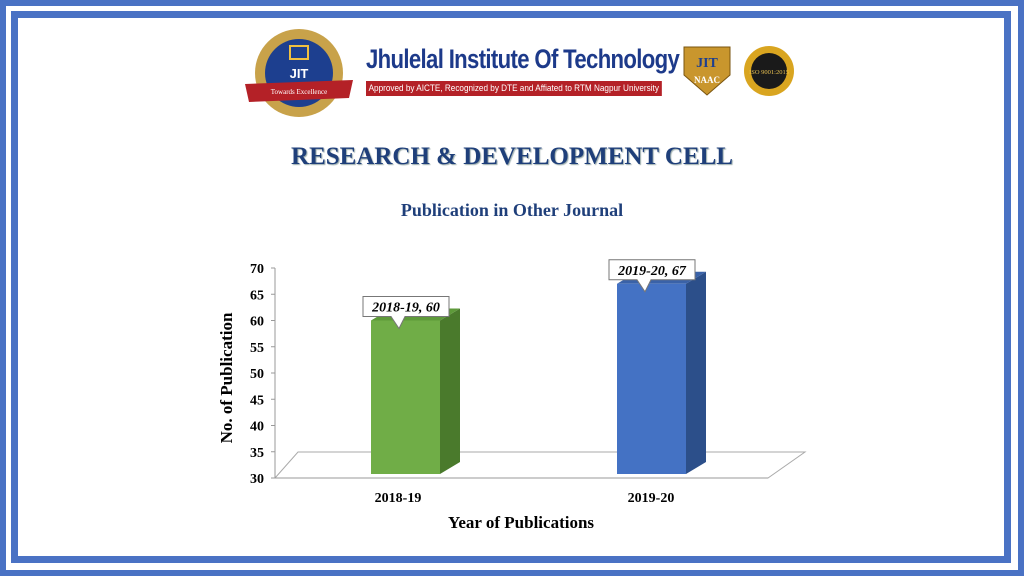 This screenshot has width=1024, height=576. What do you see at coordinates (257, 295) in the screenshot?
I see `y-tick-label: 65` at bounding box center [257, 295].